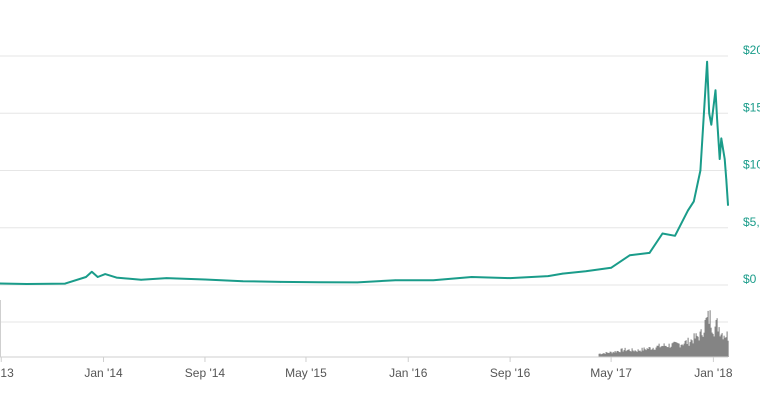 This screenshot has width=760, height=400. Describe the element at coordinates (364, 329) in the screenshot. I see `axes` at that location.